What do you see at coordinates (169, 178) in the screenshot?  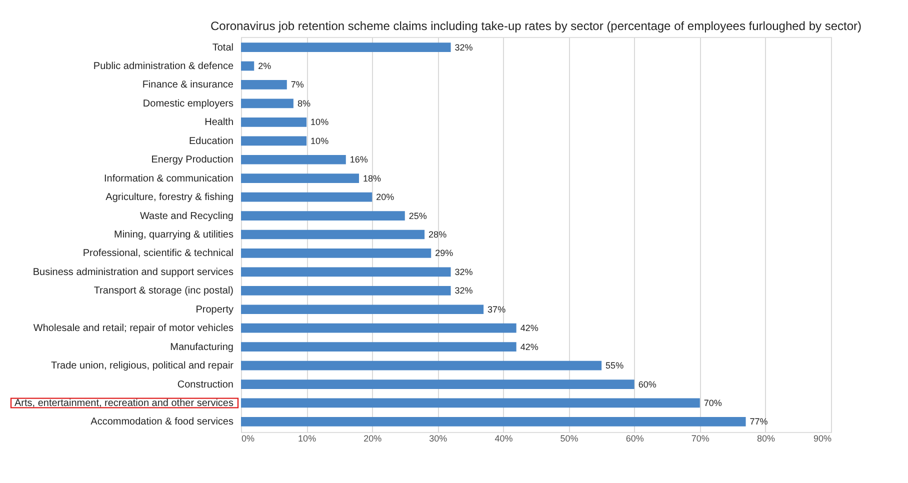 I see `y-tick-label: Information & communication` at bounding box center [169, 178].